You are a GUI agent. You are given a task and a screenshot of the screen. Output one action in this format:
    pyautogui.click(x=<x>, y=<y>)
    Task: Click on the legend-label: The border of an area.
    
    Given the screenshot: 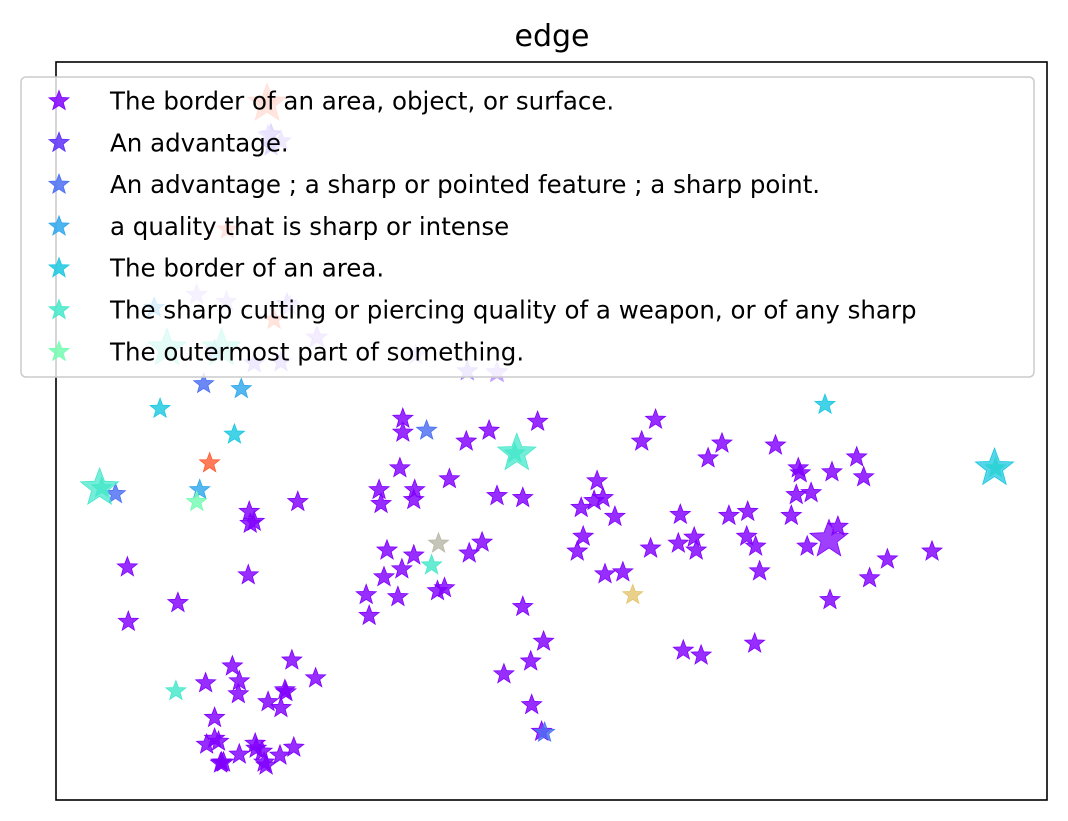 What is the action you would take?
    pyautogui.click(x=246, y=268)
    